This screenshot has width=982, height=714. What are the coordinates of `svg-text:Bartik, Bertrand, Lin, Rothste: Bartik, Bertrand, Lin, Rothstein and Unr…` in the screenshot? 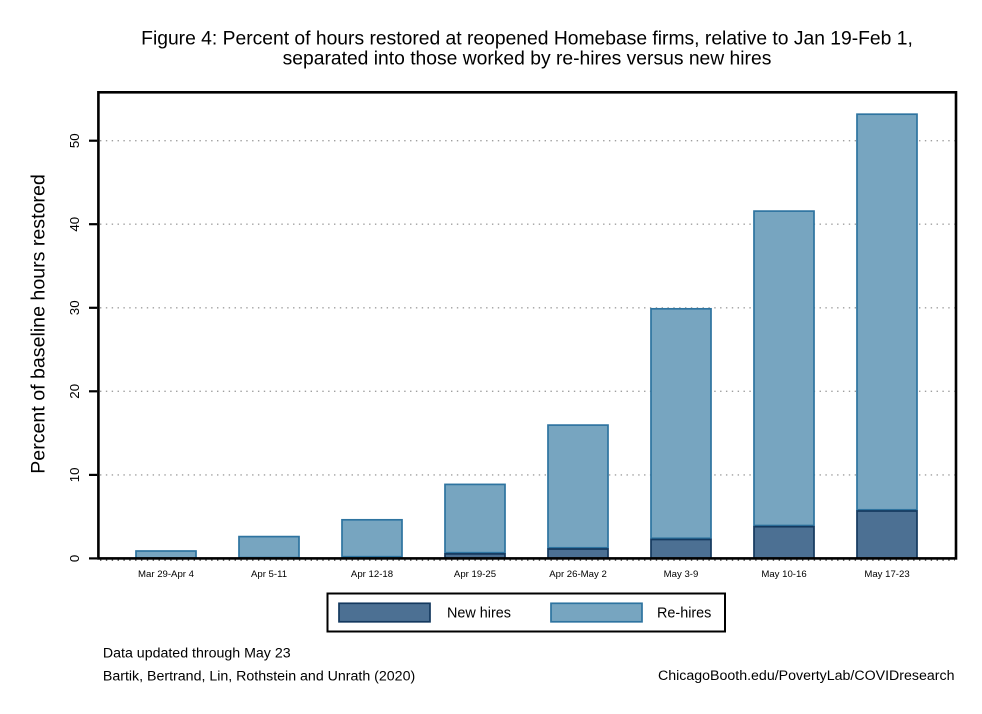 It's located at (259, 677).